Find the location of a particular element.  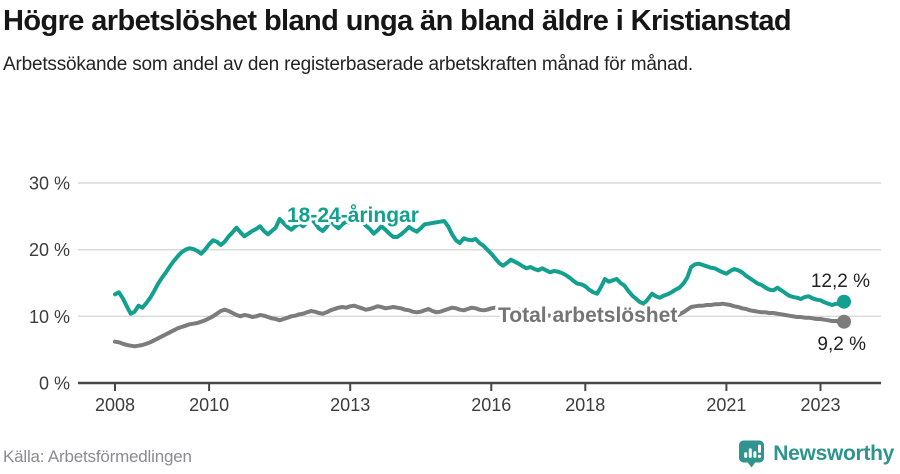

total-unemployment-line is located at coordinates (479, 325).